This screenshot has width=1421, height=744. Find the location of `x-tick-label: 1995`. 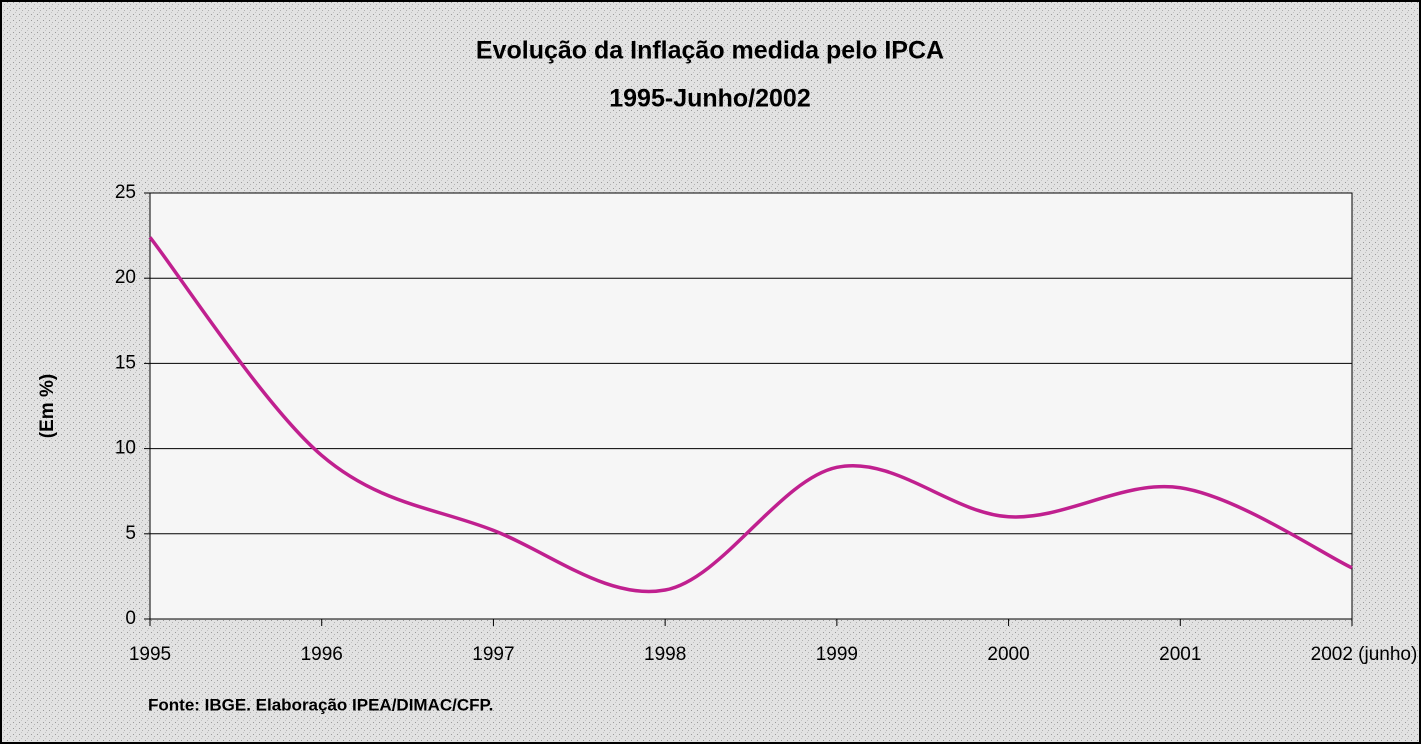

x-tick-label: 1995 is located at coordinates (150, 654).